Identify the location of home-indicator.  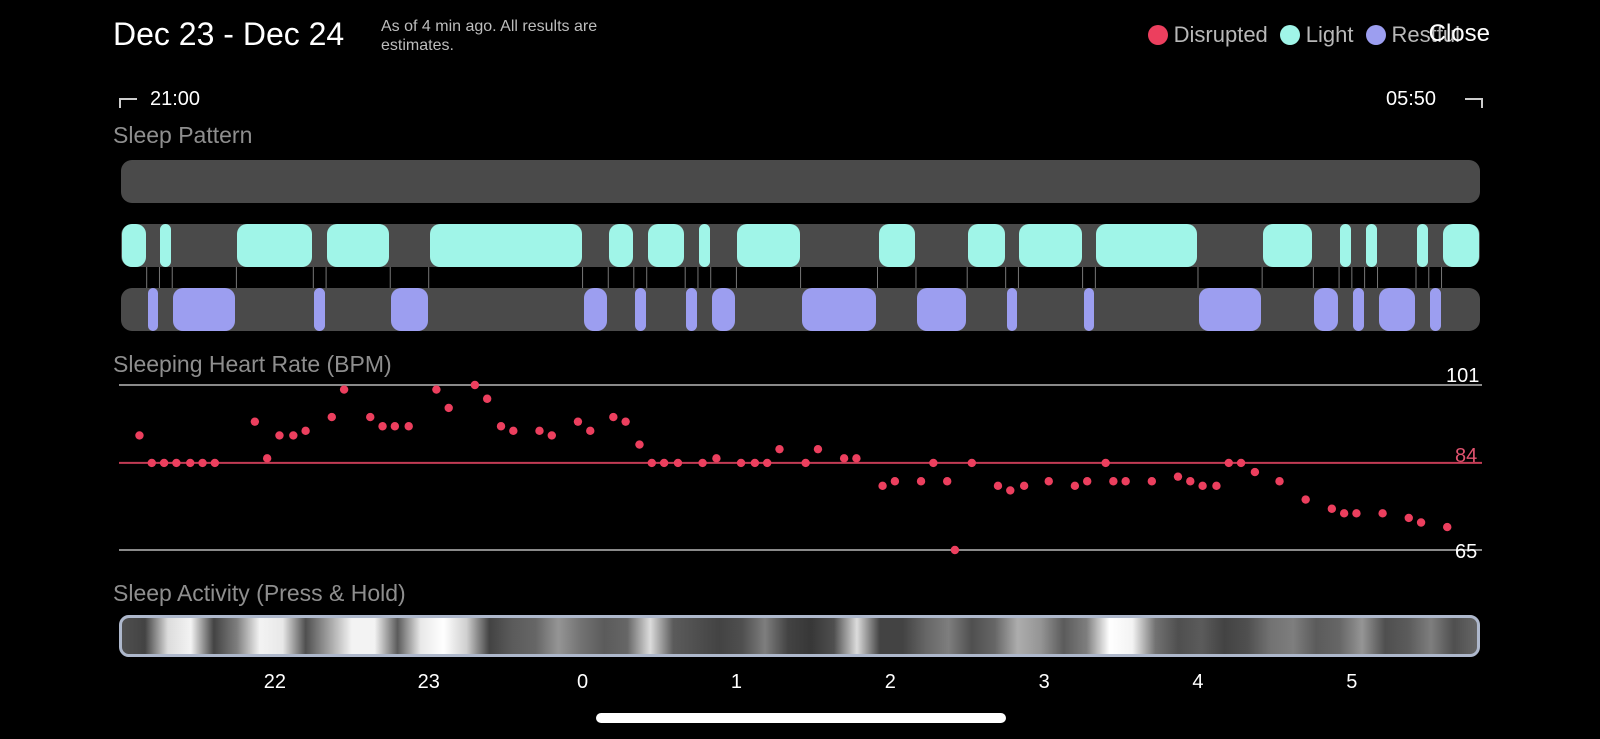
(801, 718).